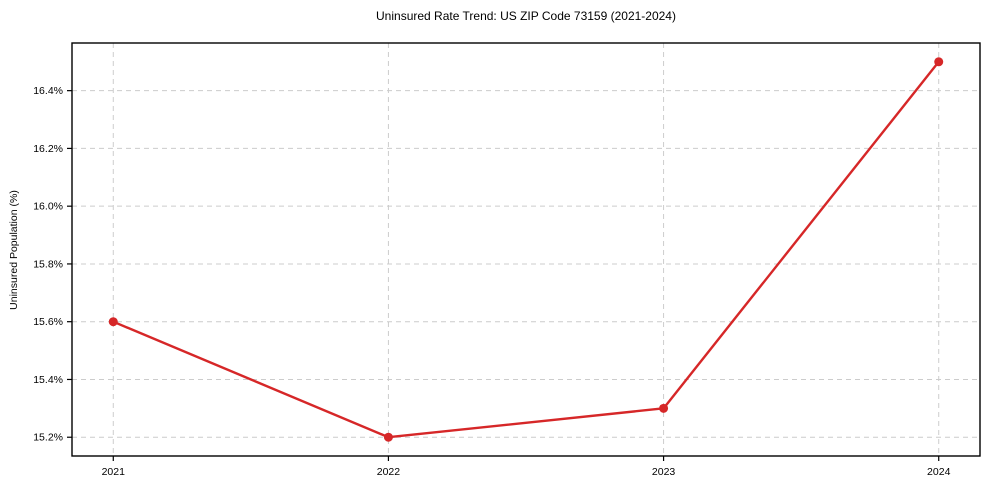 The width and height of the screenshot is (989, 490). Describe the element at coordinates (48, 149) in the screenshot. I see `y-tick-label: 16.2%` at that location.